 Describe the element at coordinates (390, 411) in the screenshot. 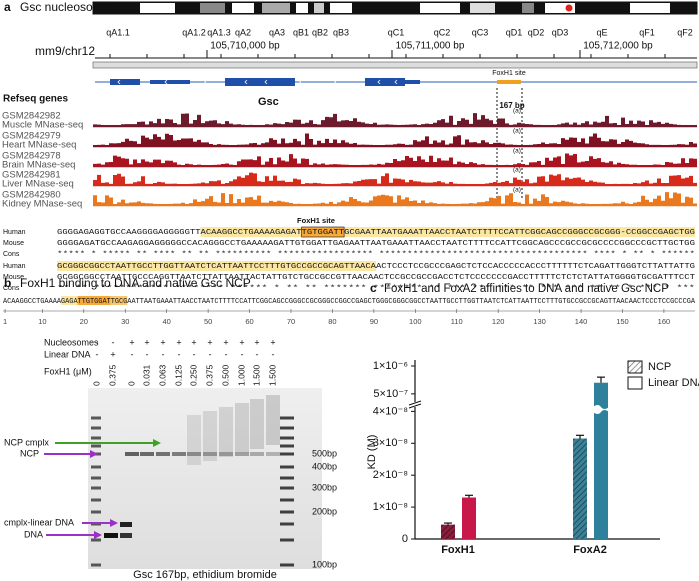

I see `y-tick-label: 4×10⁻⁸` at that location.